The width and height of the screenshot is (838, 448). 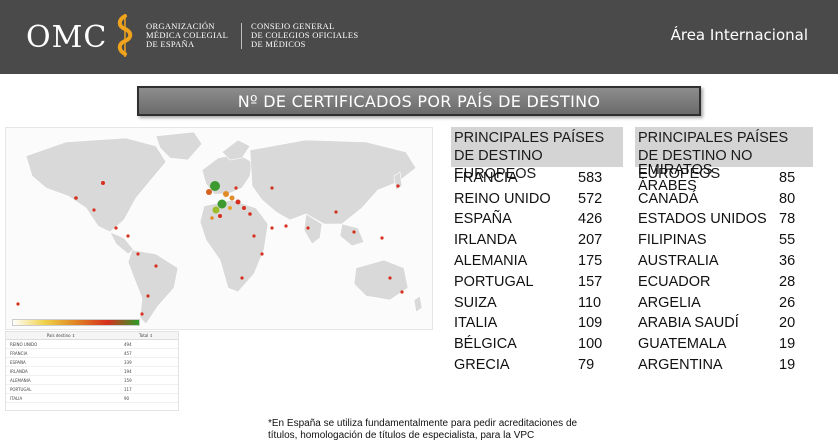 I want to click on table-row: IRLANDA 194, so click(x=92, y=371).